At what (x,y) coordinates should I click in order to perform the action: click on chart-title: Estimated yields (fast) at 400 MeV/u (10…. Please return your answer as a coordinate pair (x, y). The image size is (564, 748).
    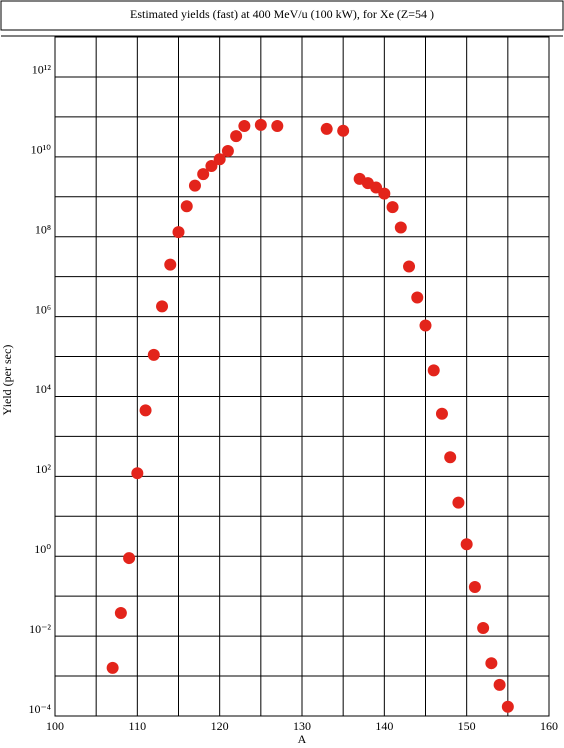
    Looking at the image, I should click on (282, 14).